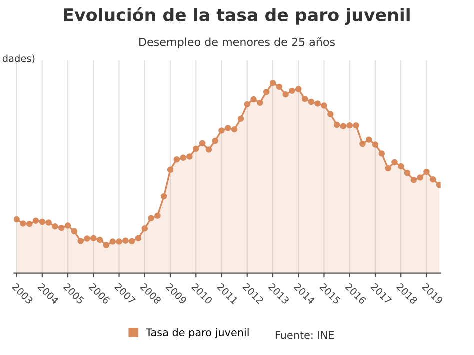  I want to click on legend-label: Tasa de paro juvenil, so click(197, 333).